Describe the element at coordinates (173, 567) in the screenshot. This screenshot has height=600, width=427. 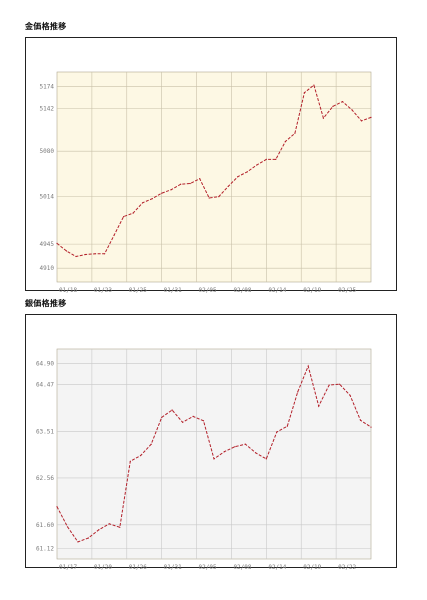
I see `silver-x-tick-label: 01/31` at that location.